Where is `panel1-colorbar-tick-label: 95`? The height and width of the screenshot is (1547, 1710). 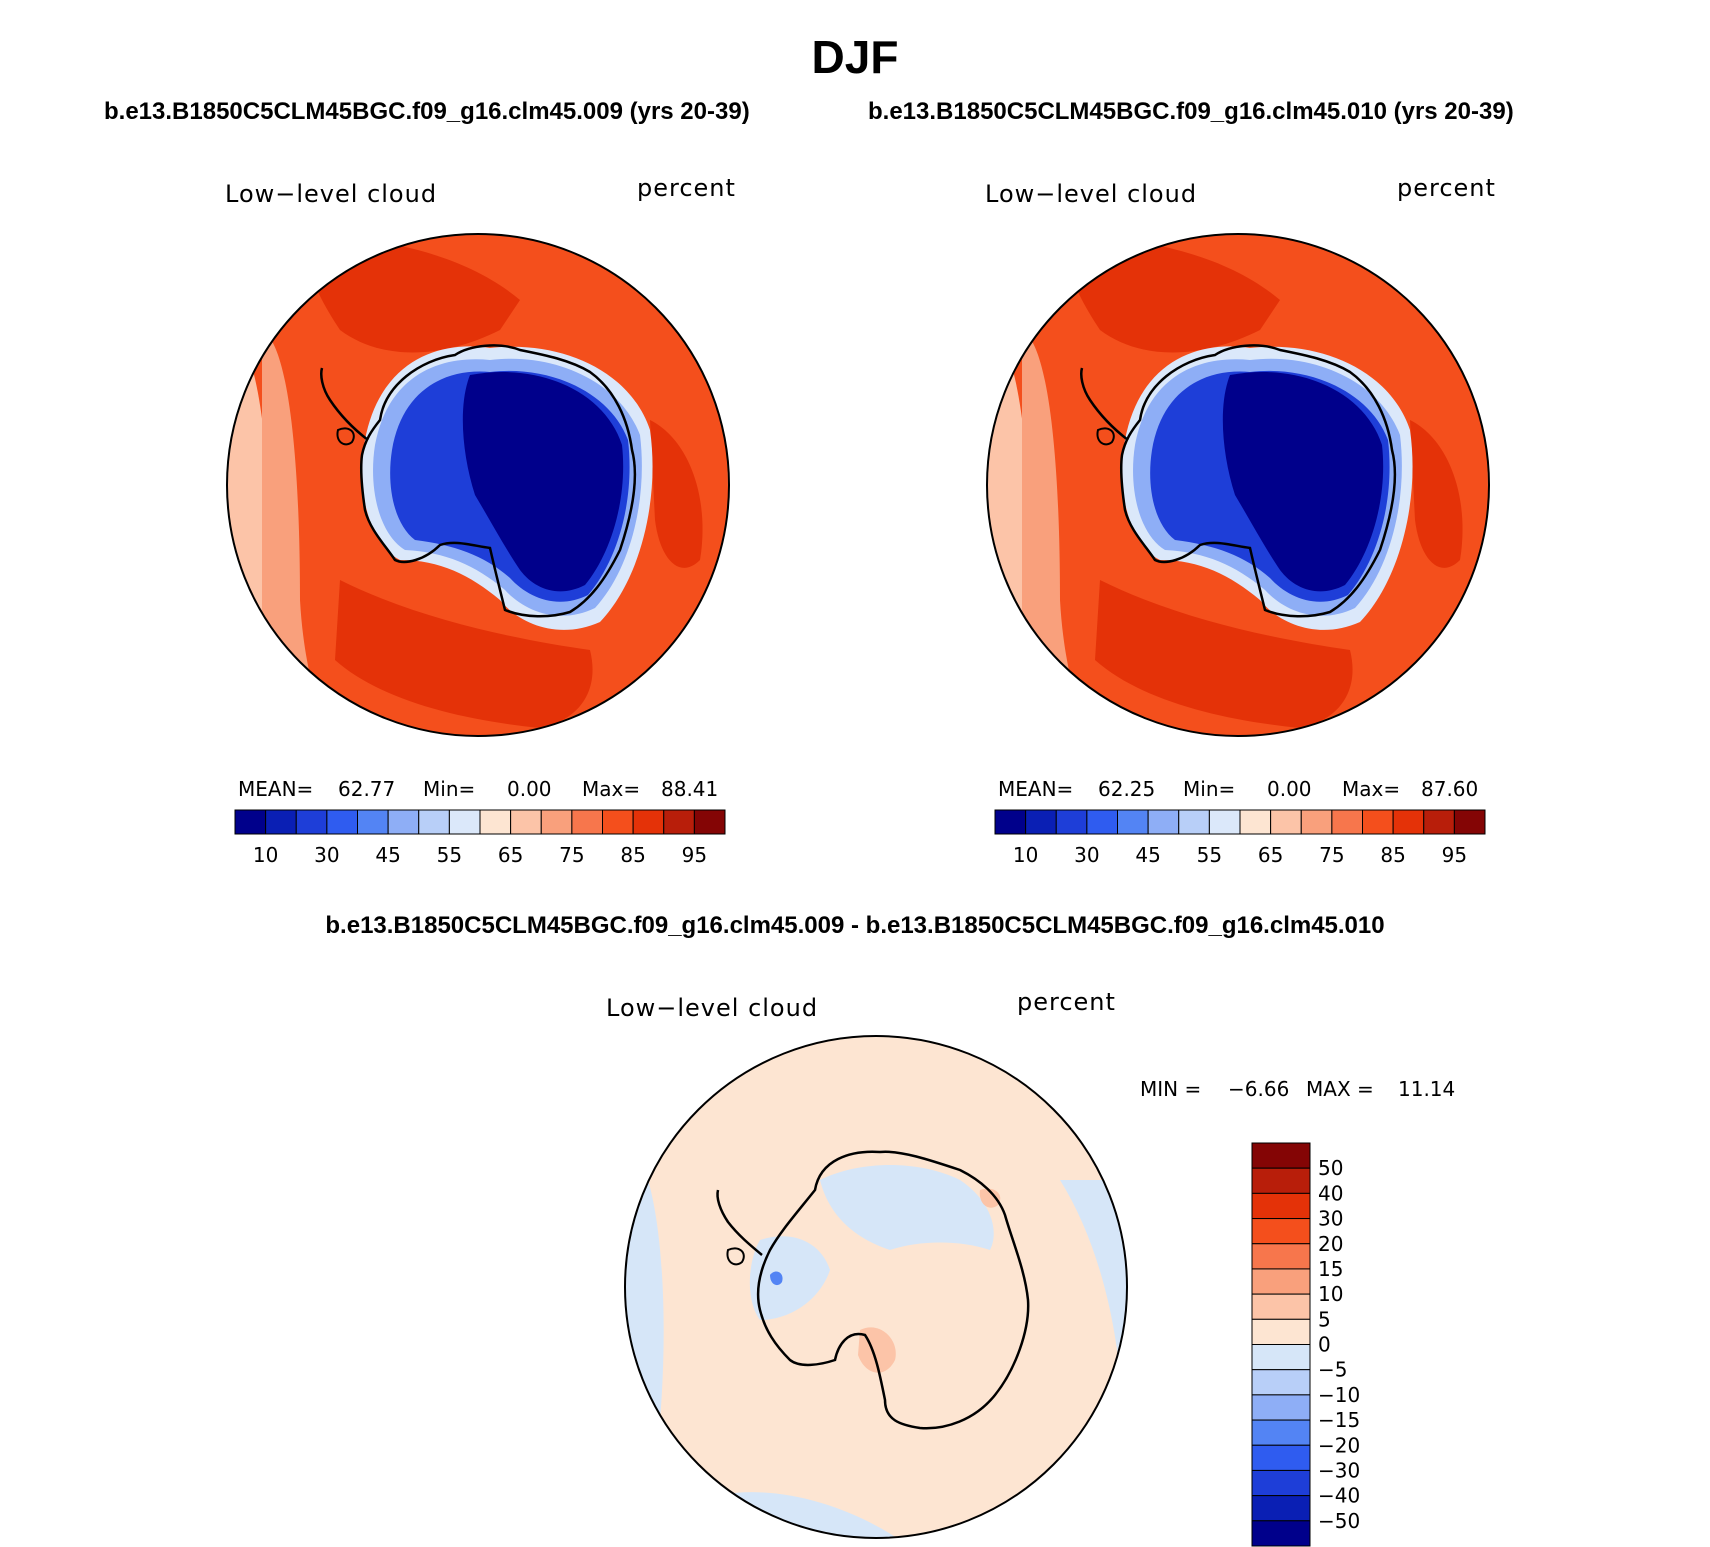
panel1-colorbar-tick-label: 95 is located at coordinates (694, 855).